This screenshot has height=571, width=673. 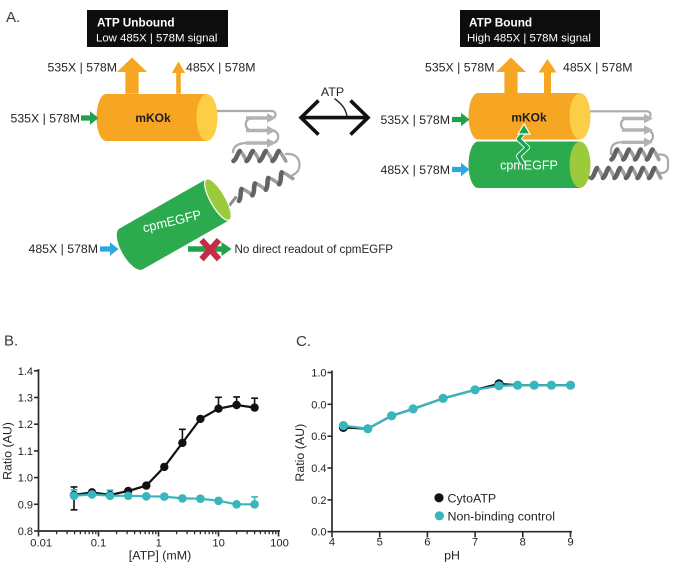 I want to click on svg-text: 0.4, so click(x=318, y=469).